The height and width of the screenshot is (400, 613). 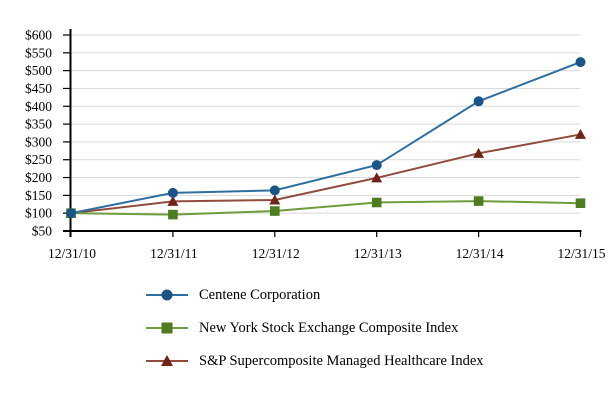 I want to click on y-axis-label: $50, so click(x=42, y=231).